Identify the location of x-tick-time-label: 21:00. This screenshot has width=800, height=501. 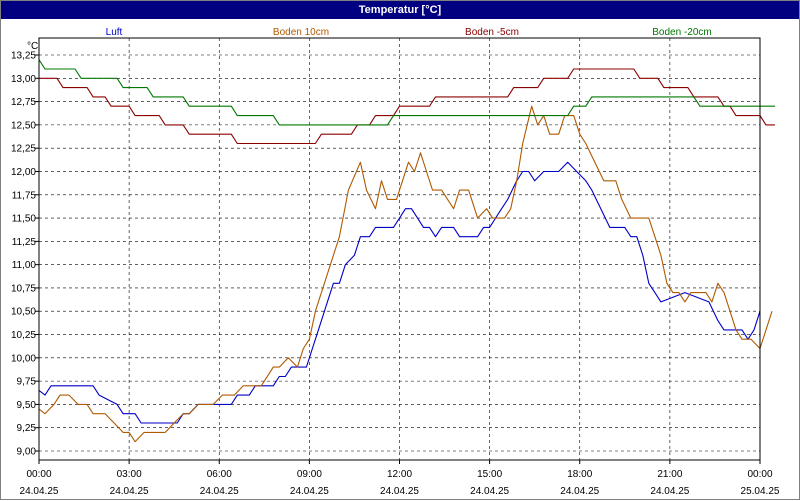
(669, 474).